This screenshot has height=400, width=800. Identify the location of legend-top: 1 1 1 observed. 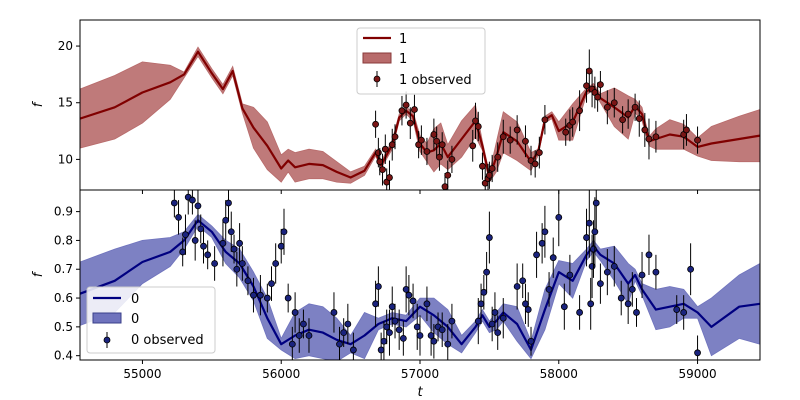
(421, 61).